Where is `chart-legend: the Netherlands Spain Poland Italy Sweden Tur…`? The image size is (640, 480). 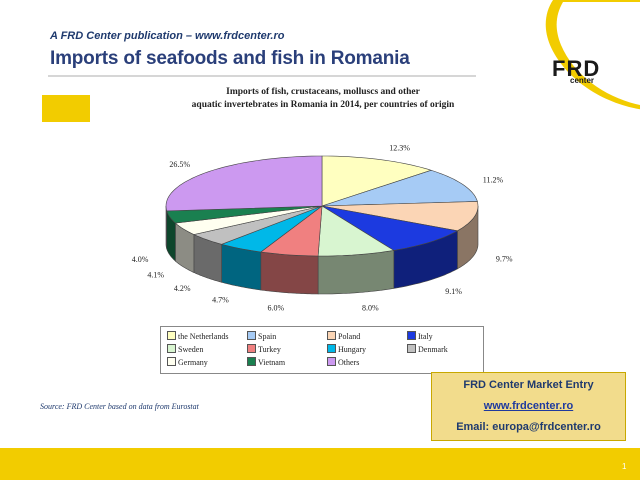
chart-legend: the Netherlands Spain Poland Italy Sweden Tur… is located at coordinates (322, 350).